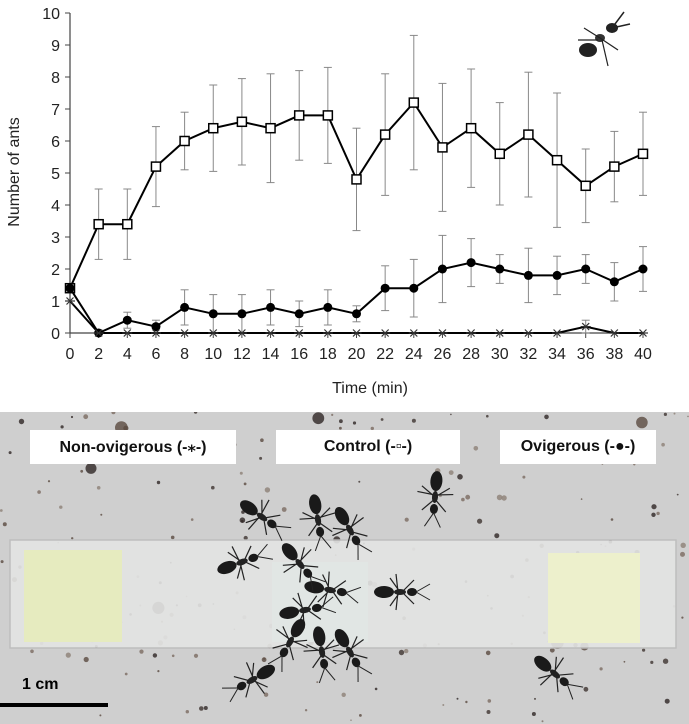 This screenshot has width=689, height=724. Describe the element at coordinates (51, 14) in the screenshot. I see `y-tick-label: 10` at that location.